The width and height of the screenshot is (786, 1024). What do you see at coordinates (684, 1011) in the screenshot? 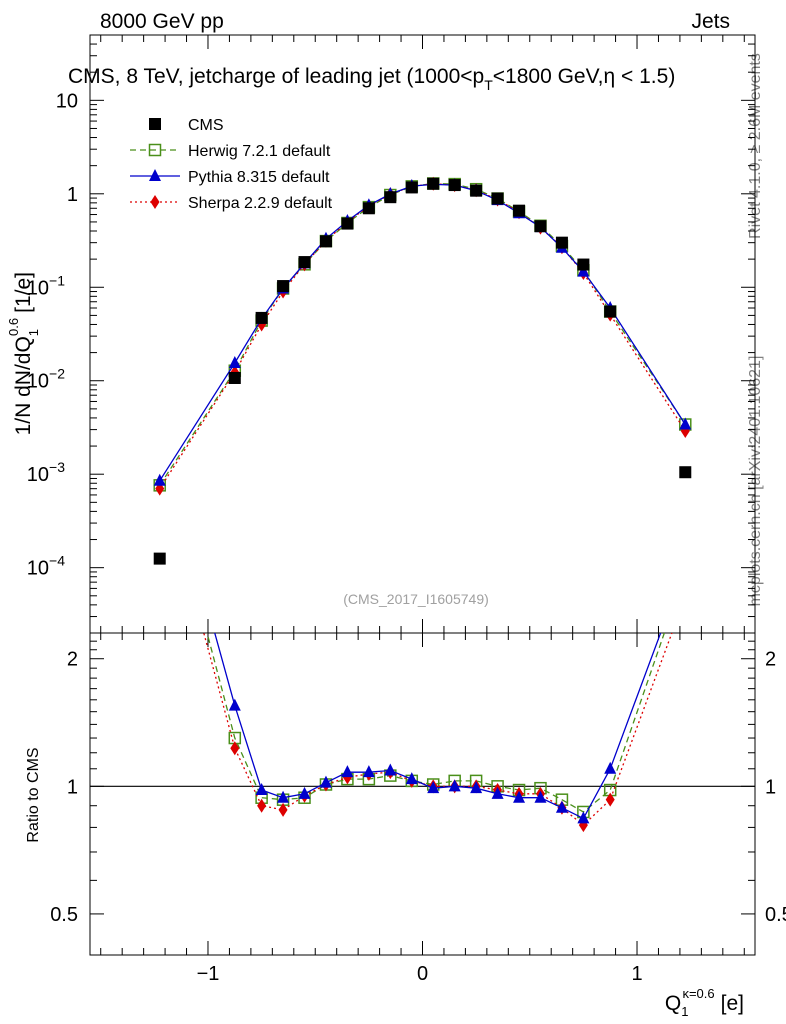
I see `x-axis-label-sub: 1` at bounding box center [684, 1011].